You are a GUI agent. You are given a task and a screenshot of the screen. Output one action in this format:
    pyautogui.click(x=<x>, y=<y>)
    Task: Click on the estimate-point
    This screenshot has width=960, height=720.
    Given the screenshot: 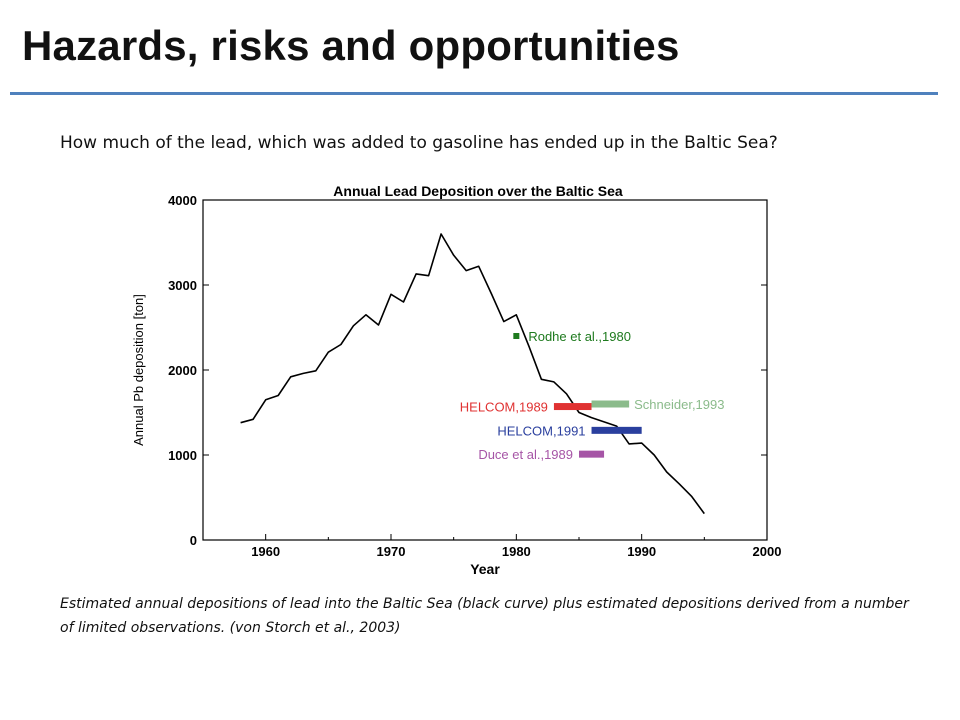 What is the action you would take?
    pyautogui.click(x=516, y=336)
    